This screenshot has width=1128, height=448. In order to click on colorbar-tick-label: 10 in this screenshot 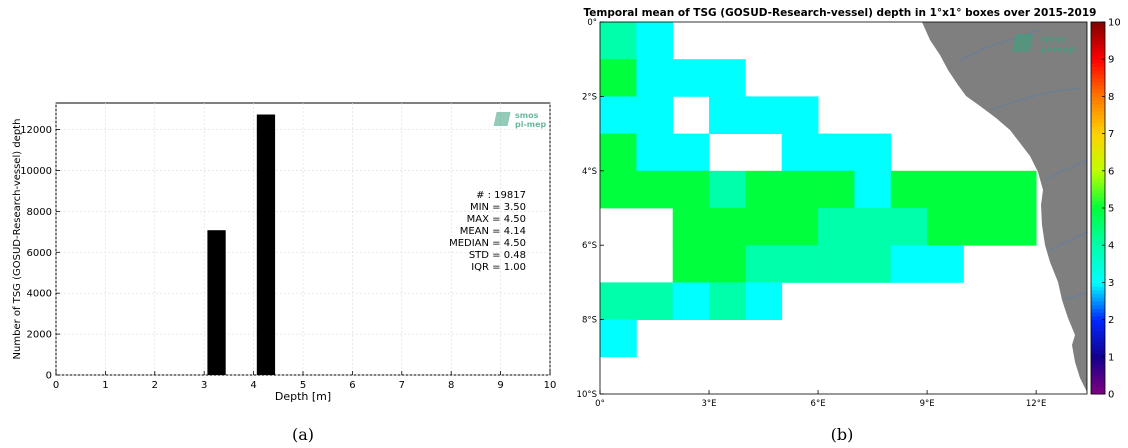, I will do `click(1114, 23)`.